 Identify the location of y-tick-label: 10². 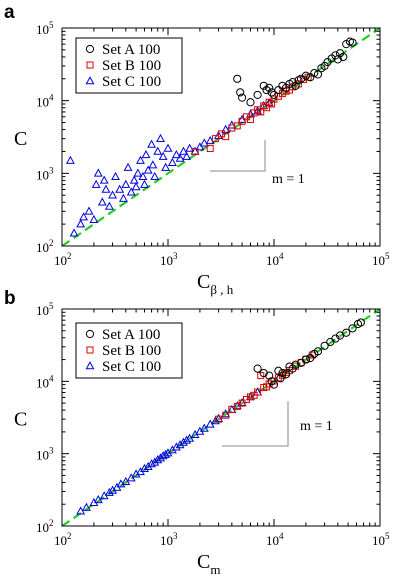
(45, 246).